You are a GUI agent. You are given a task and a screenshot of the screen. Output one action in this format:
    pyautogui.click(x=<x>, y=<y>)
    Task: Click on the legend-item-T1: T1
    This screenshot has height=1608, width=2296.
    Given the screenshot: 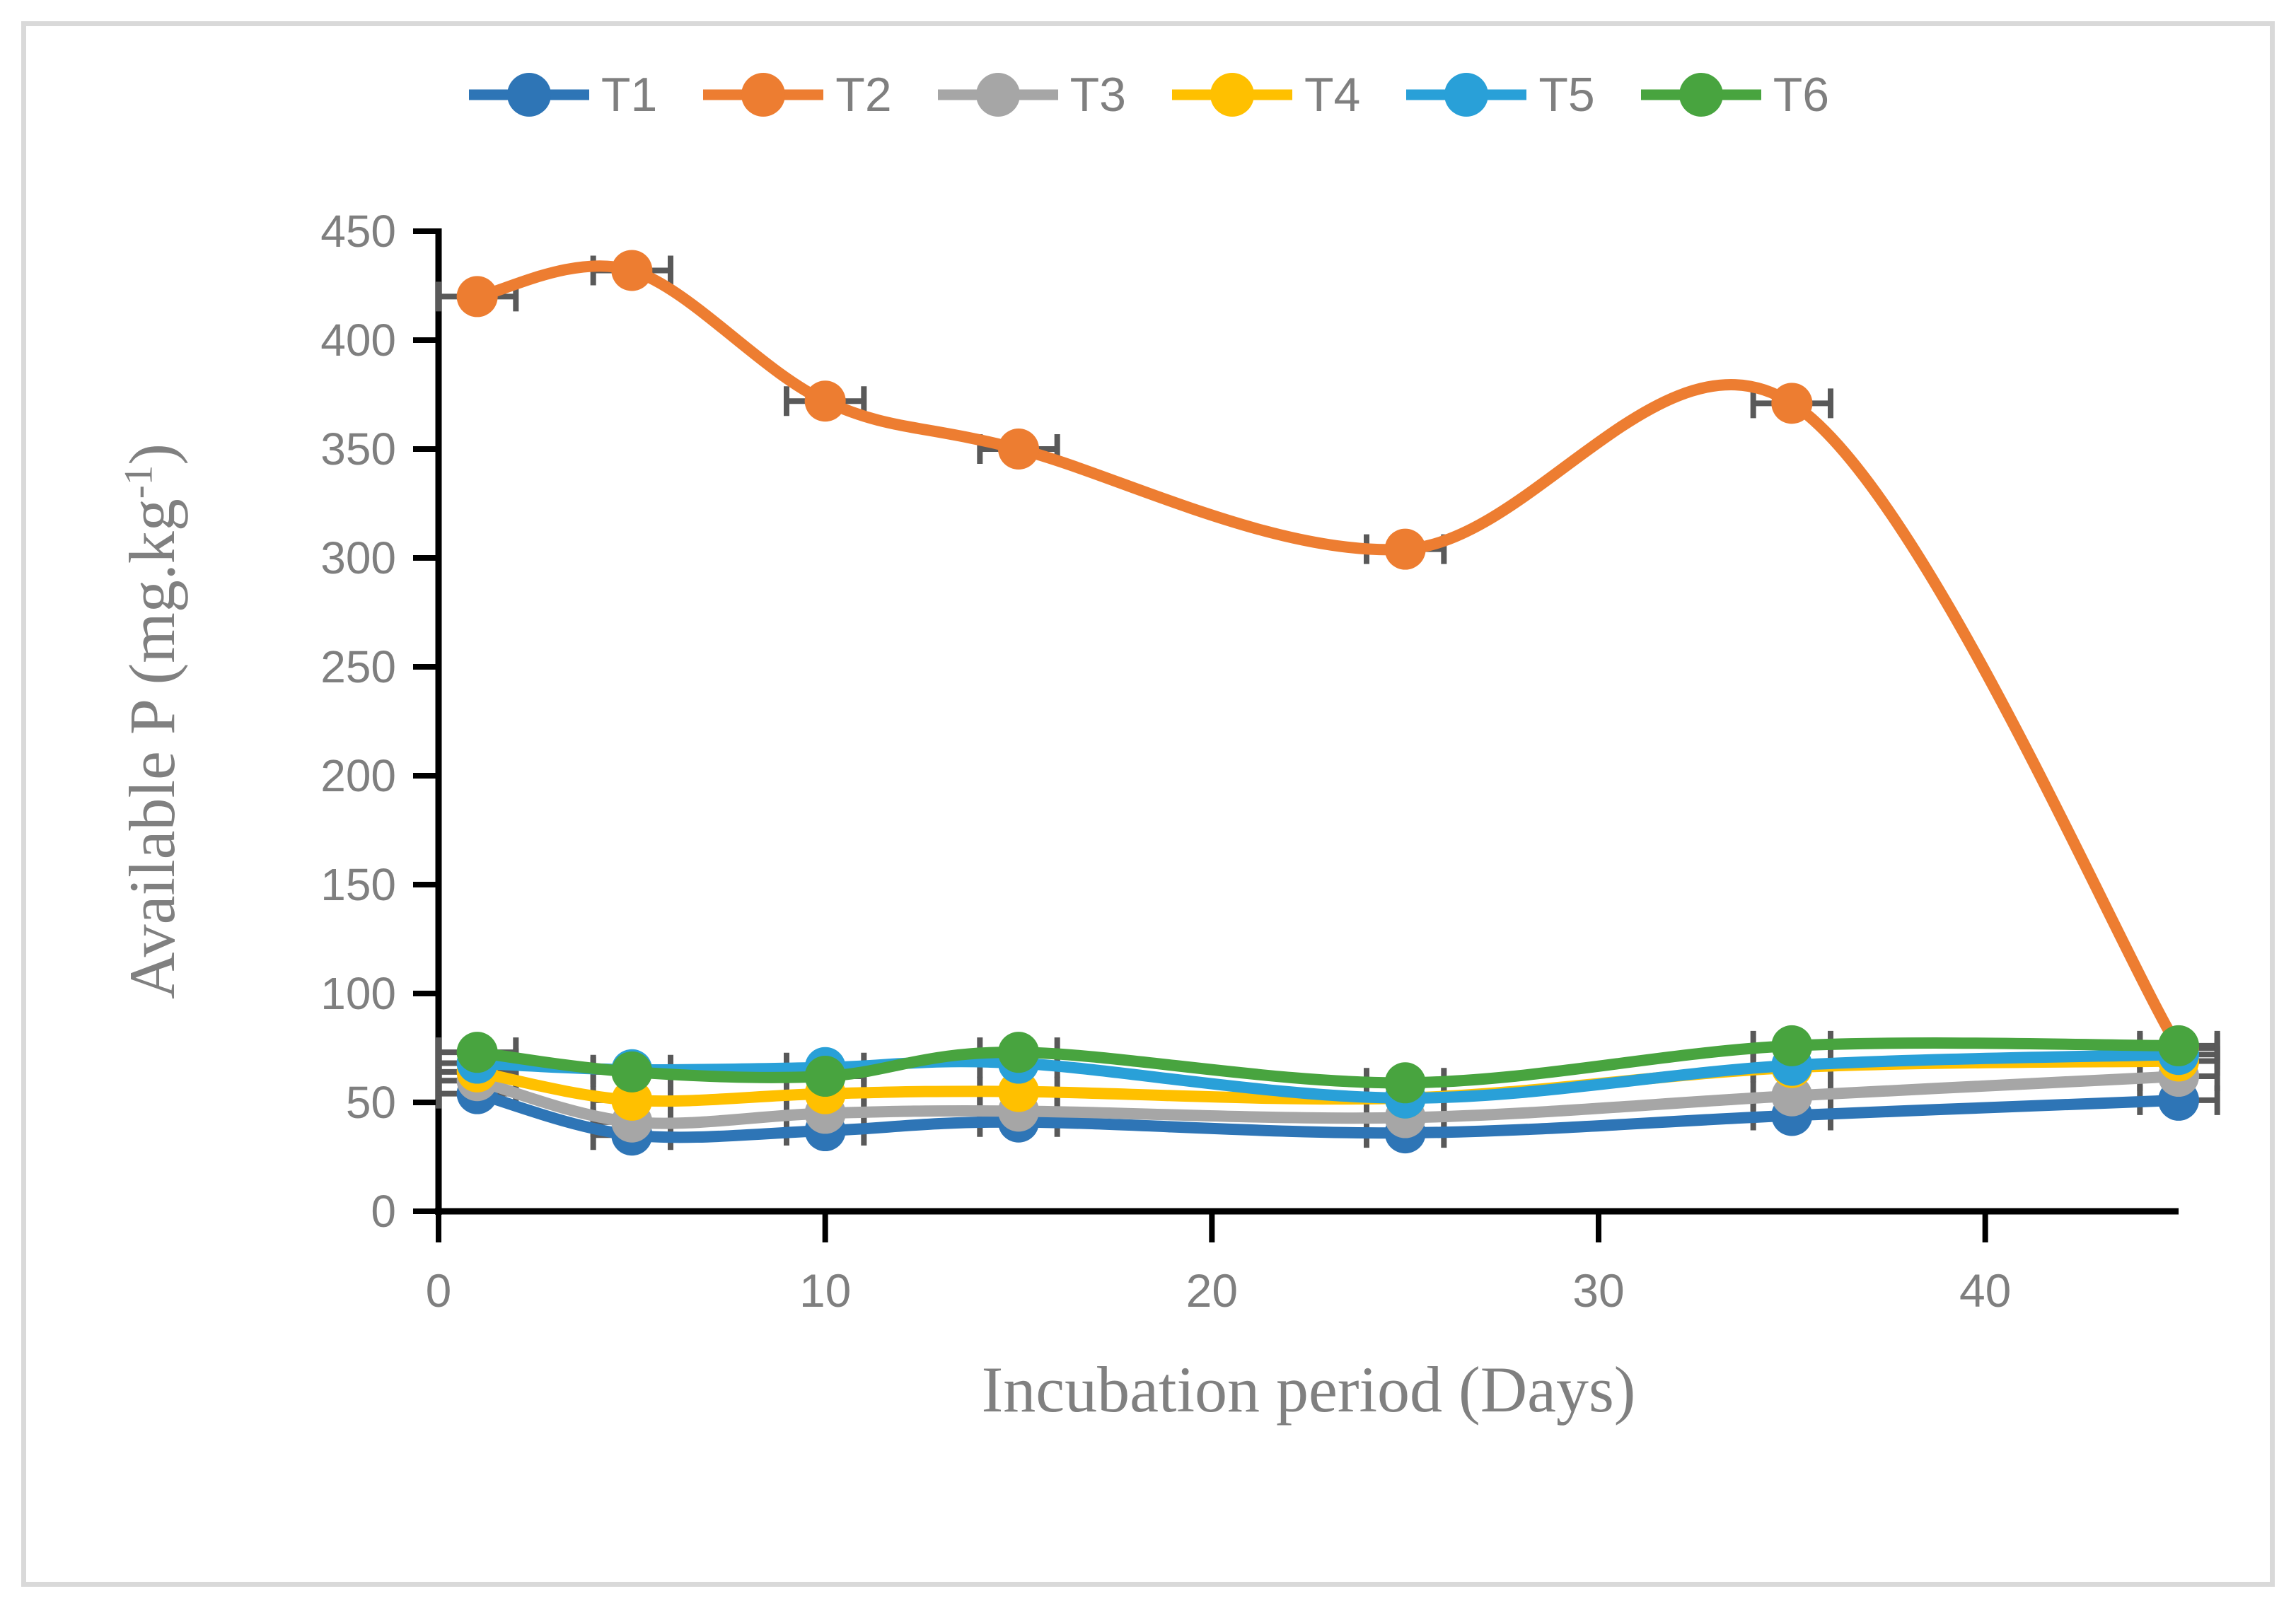 What is the action you would take?
    pyautogui.click(x=562, y=95)
    